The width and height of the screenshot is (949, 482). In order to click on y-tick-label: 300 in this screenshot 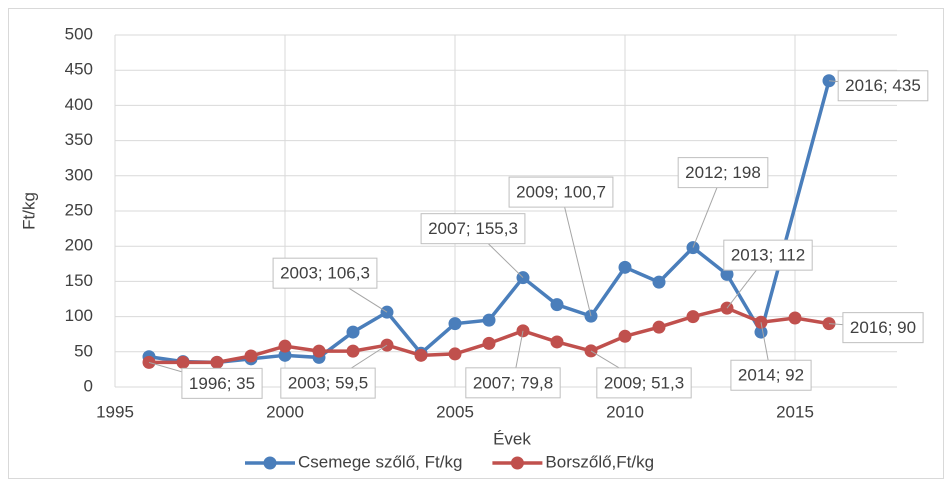, I will do `click(79, 174)`.